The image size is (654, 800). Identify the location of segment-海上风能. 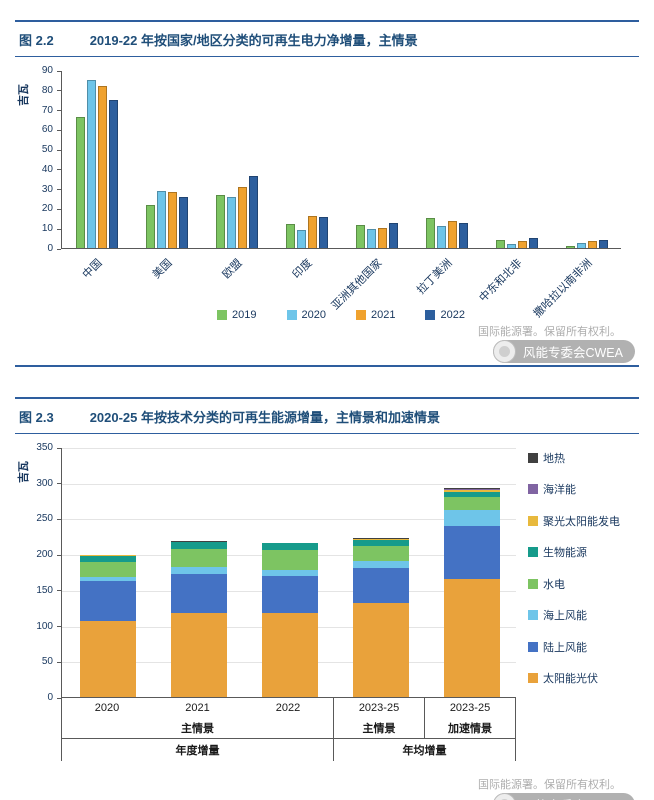
(107, 579).